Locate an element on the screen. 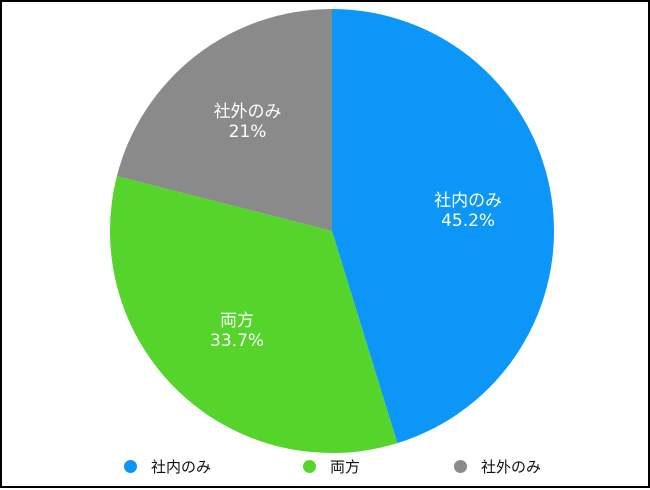 The image size is (650, 490). slice-label-name: 両方 is located at coordinates (237, 320).